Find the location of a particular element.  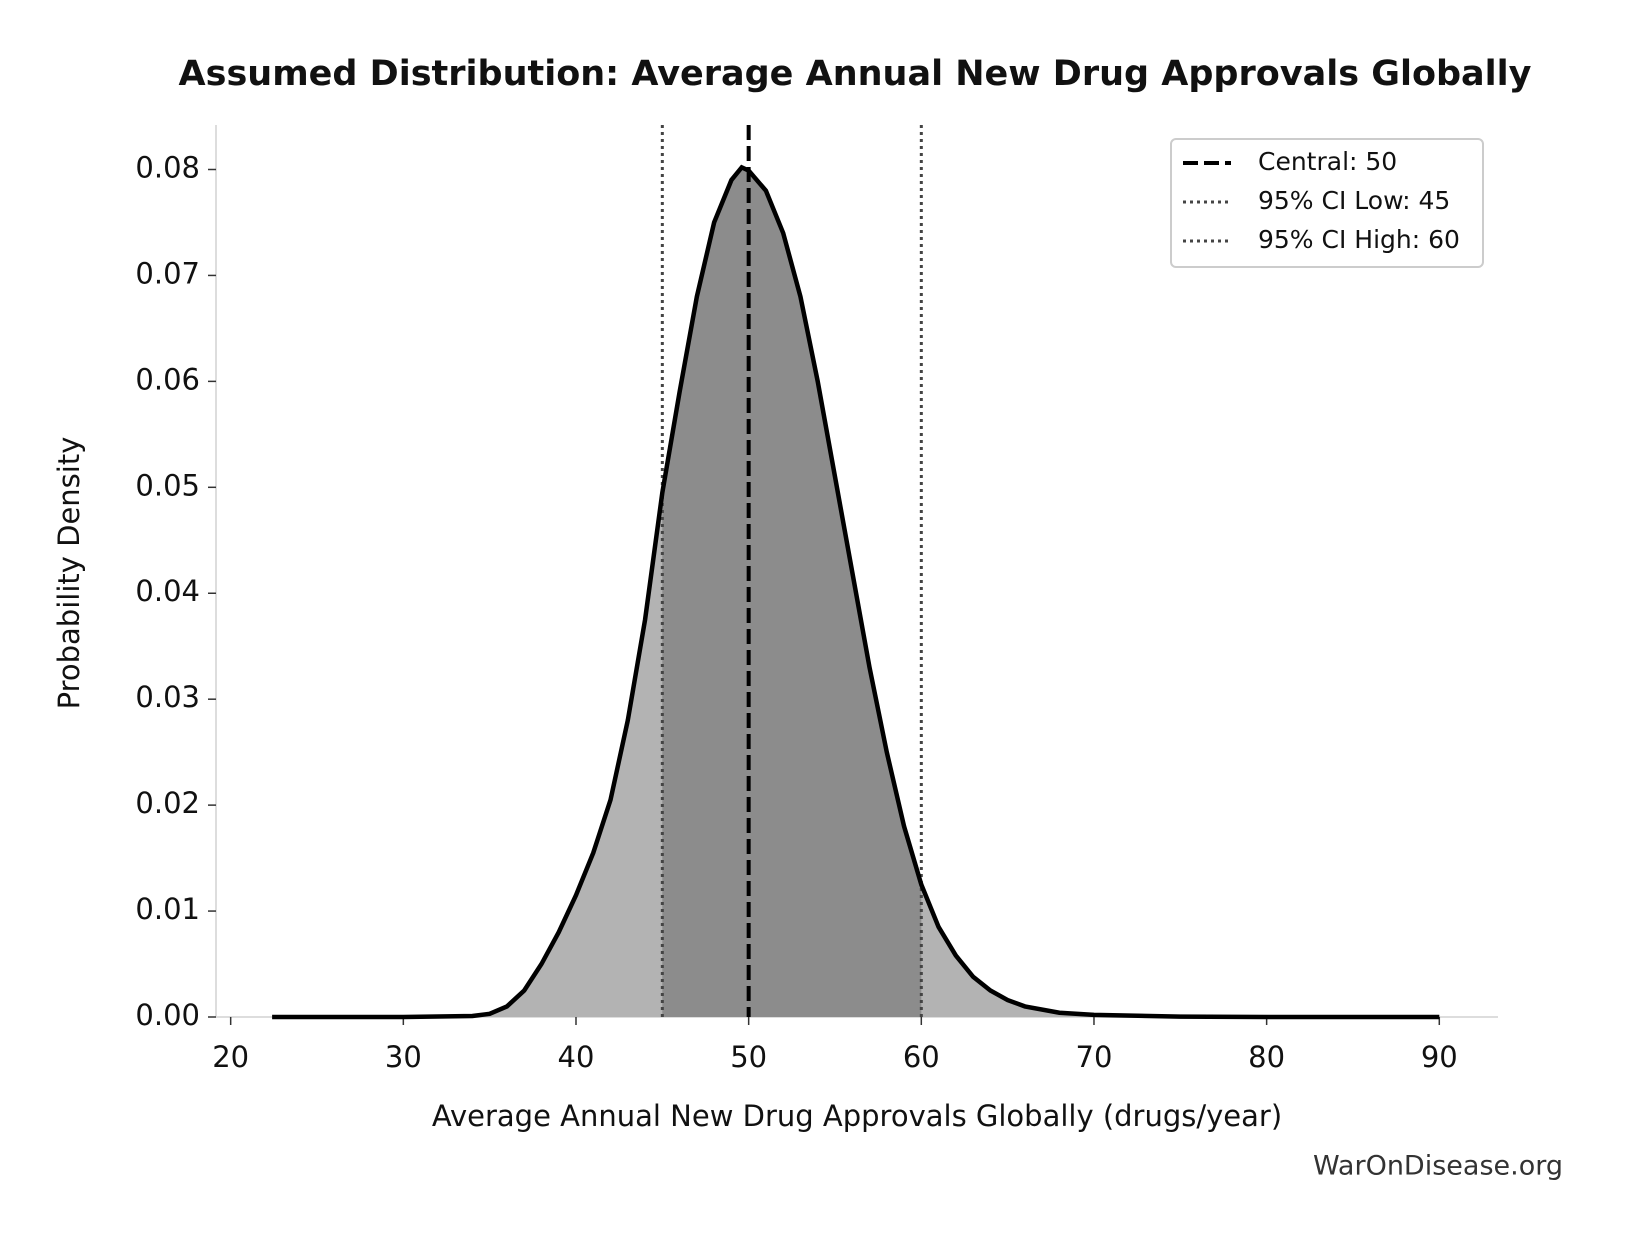

x-tick-label: 40 is located at coordinates (576, 1057).